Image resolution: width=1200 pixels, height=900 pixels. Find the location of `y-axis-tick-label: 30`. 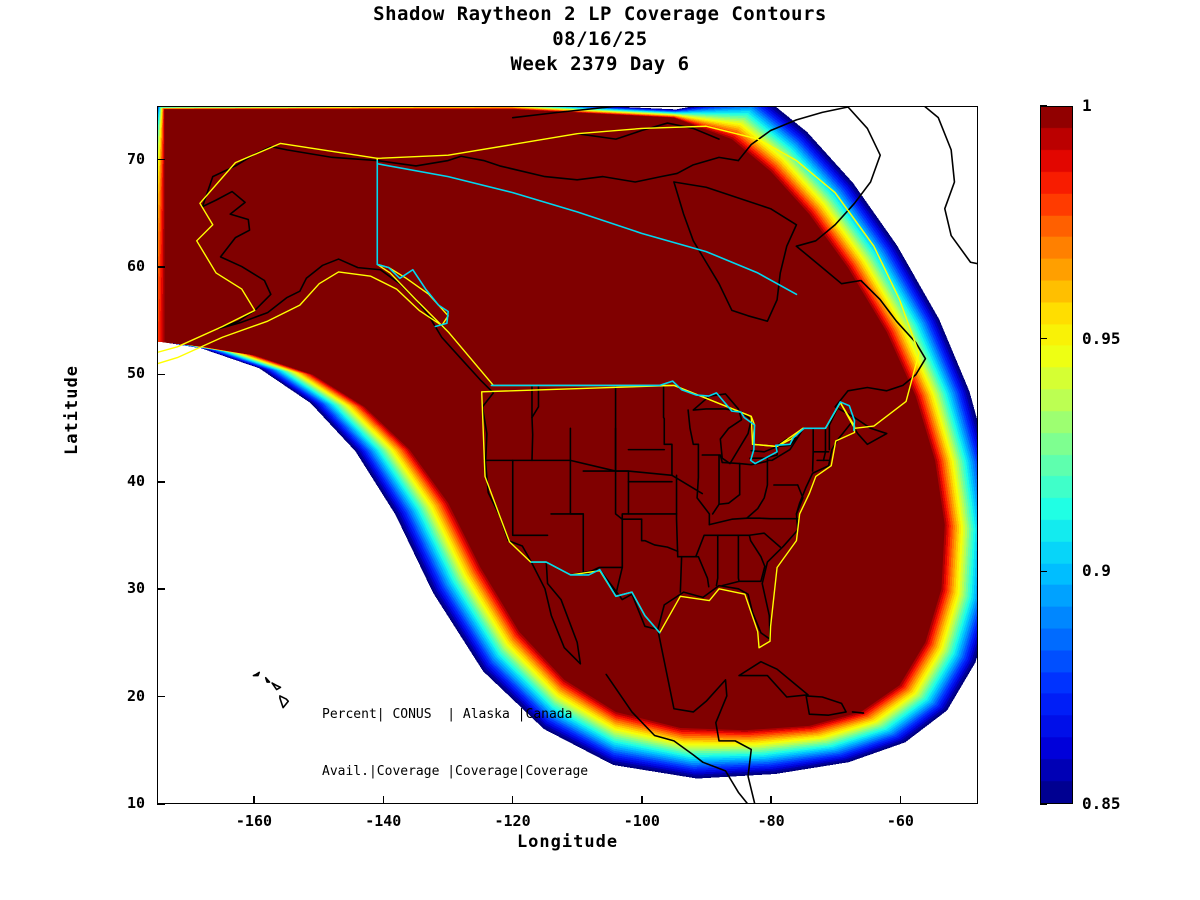

y-axis-tick-label: 30 is located at coordinates (135, 588).